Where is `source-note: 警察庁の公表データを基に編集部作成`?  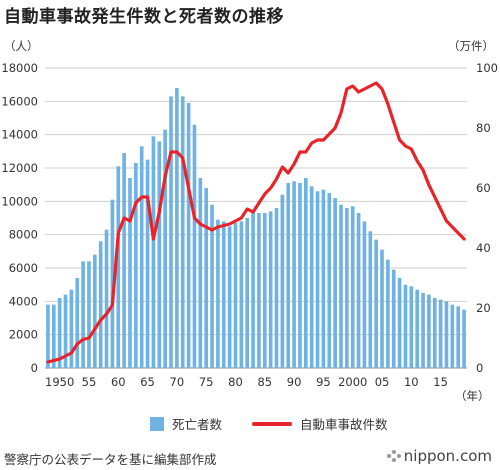
source-note: 警察庁の公表データを基に編集部作成 is located at coordinates (110, 459).